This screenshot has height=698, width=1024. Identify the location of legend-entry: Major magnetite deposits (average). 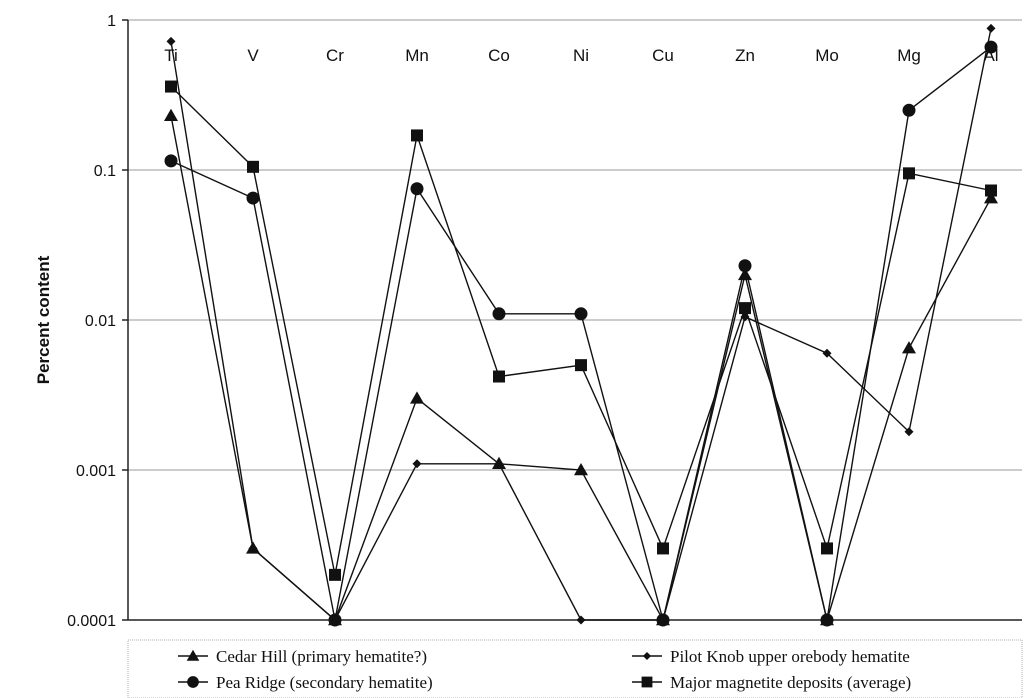
(771, 682).